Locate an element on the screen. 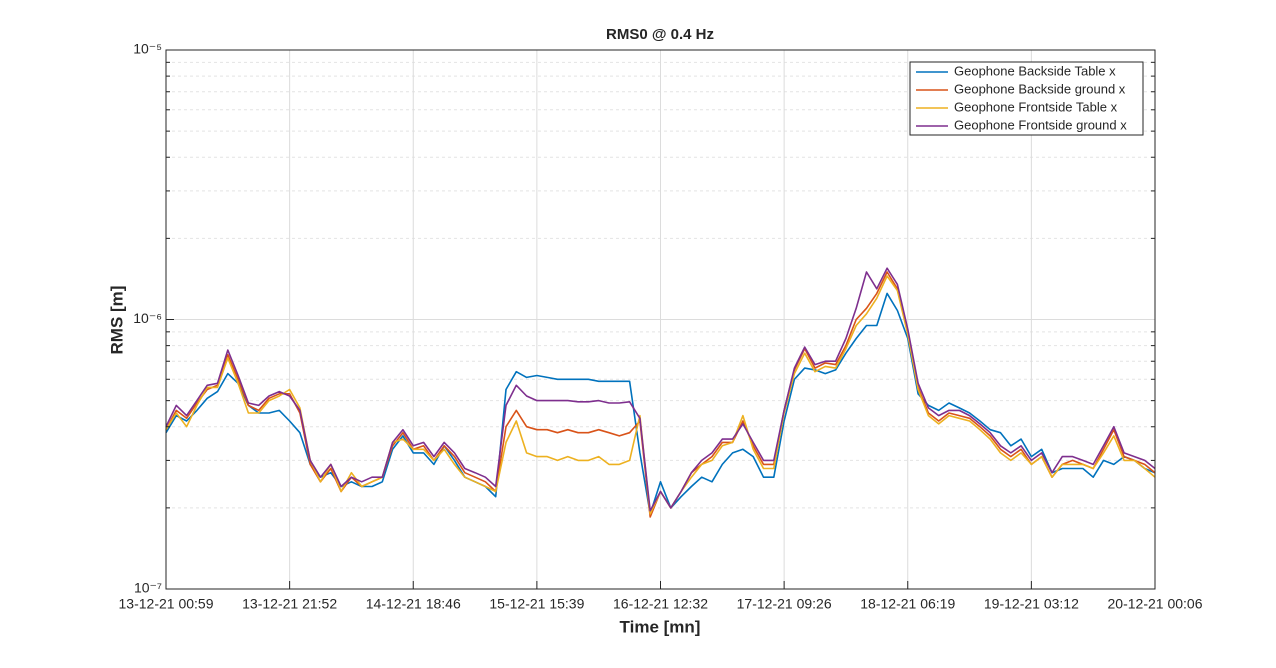 The image size is (1276, 668). x-tick-label: 19-12-21 03:12 is located at coordinates (1031, 604).